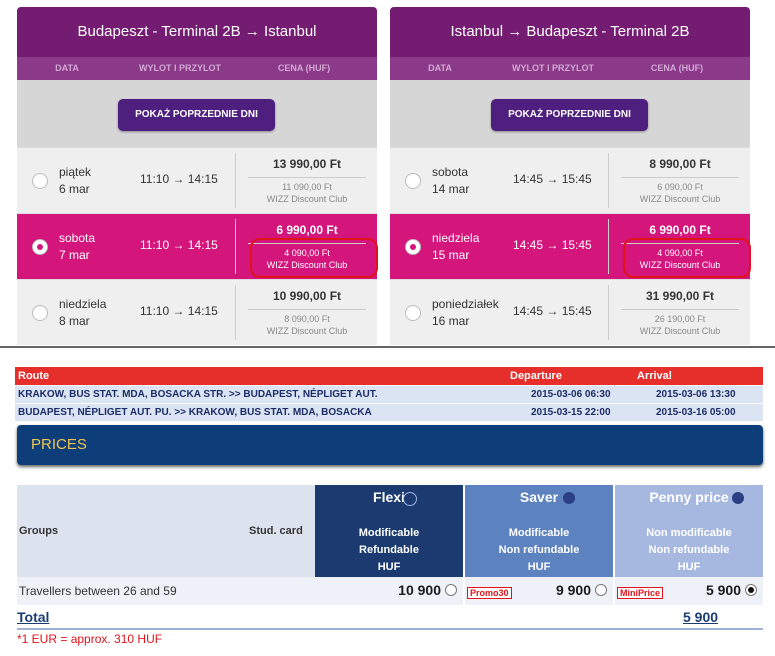 The height and width of the screenshot is (656, 775). Describe the element at coordinates (389, 497) in the screenshot. I see `fare-name: Flexi` at that location.